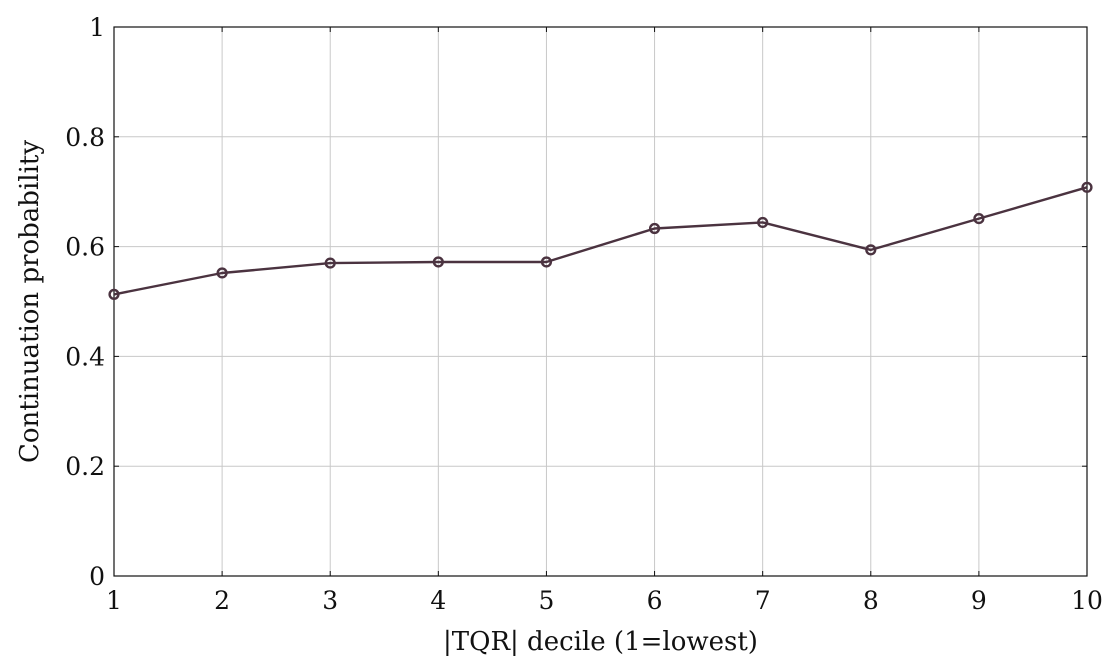  Describe the element at coordinates (97, 576) in the screenshot. I see `y-tick-label: 0` at that location.